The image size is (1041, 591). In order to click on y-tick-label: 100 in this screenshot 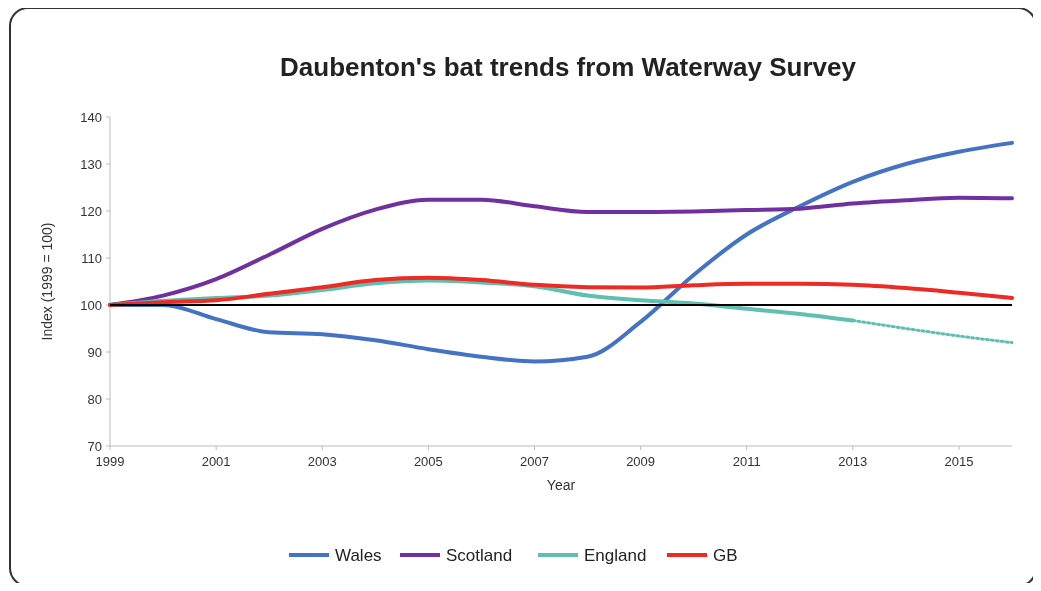, I will do `click(91, 305)`.